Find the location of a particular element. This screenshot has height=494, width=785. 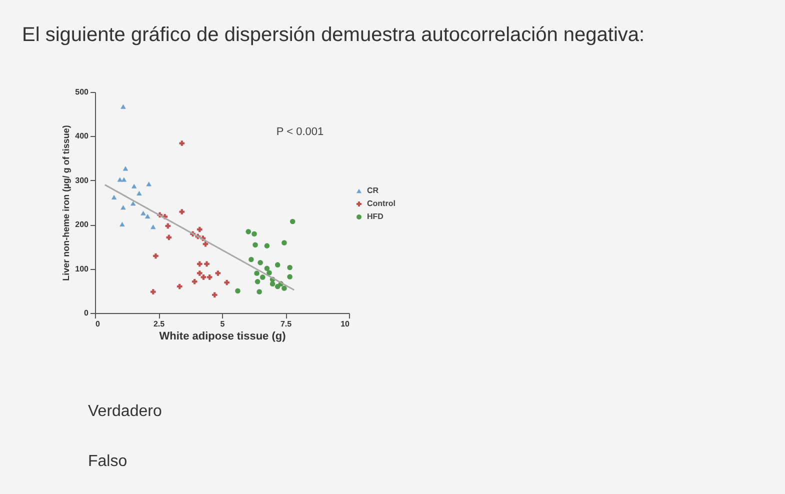

x-axis-title: White adipose tissue (g) is located at coordinates (222, 336).